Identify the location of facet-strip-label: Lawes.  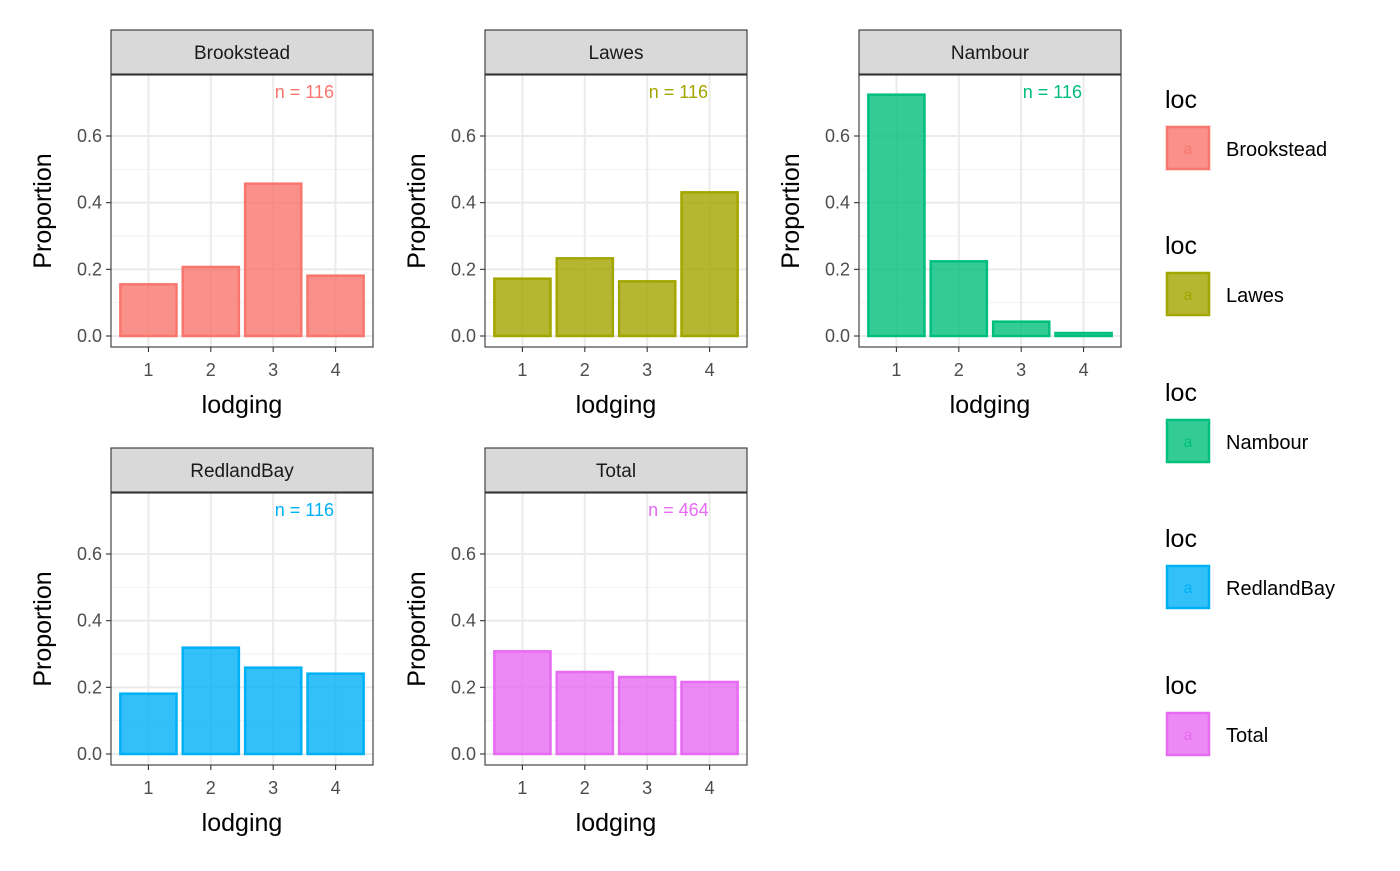
(616, 53).